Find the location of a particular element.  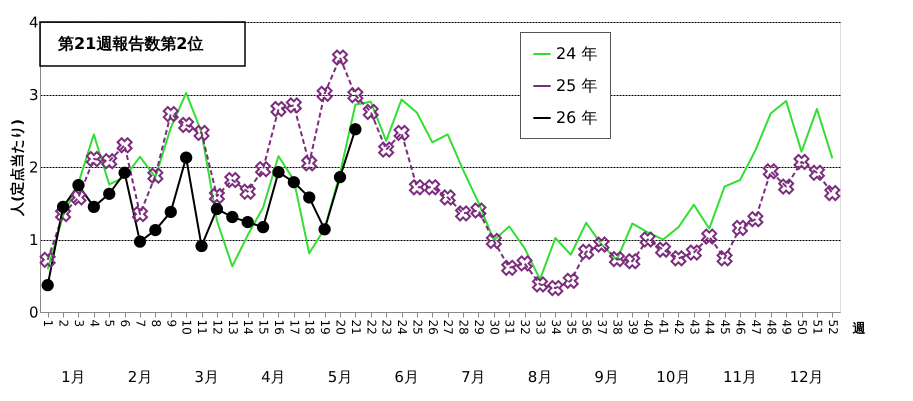

x-tick-label: 38 is located at coordinates (617, 327).